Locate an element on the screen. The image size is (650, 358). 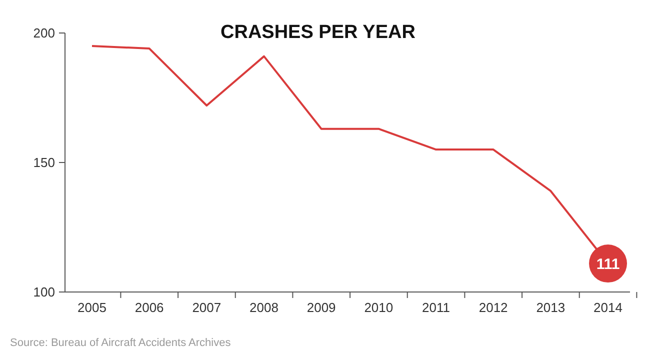
x-tick-label: 2007 is located at coordinates (207, 307).